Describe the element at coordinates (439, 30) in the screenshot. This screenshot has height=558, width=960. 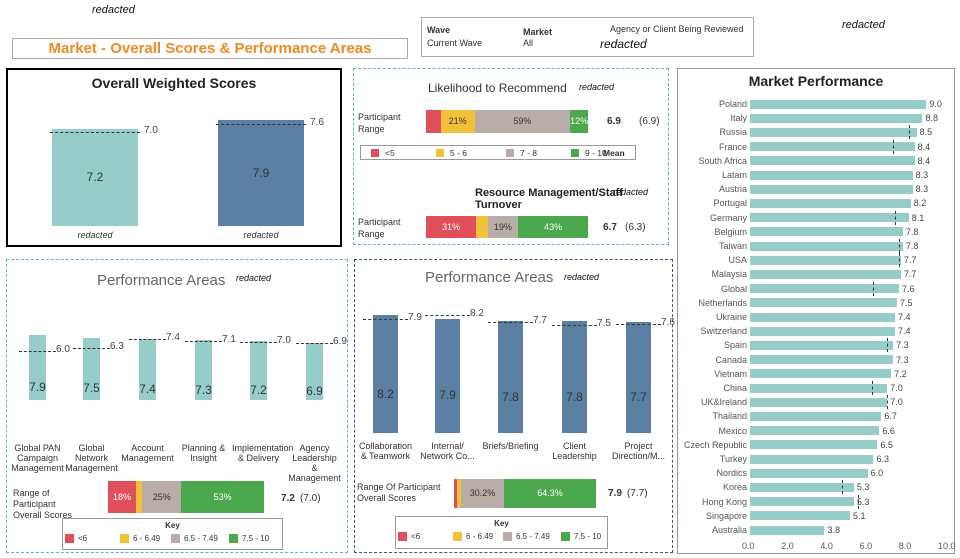
I see `wave-label: Wave` at that location.